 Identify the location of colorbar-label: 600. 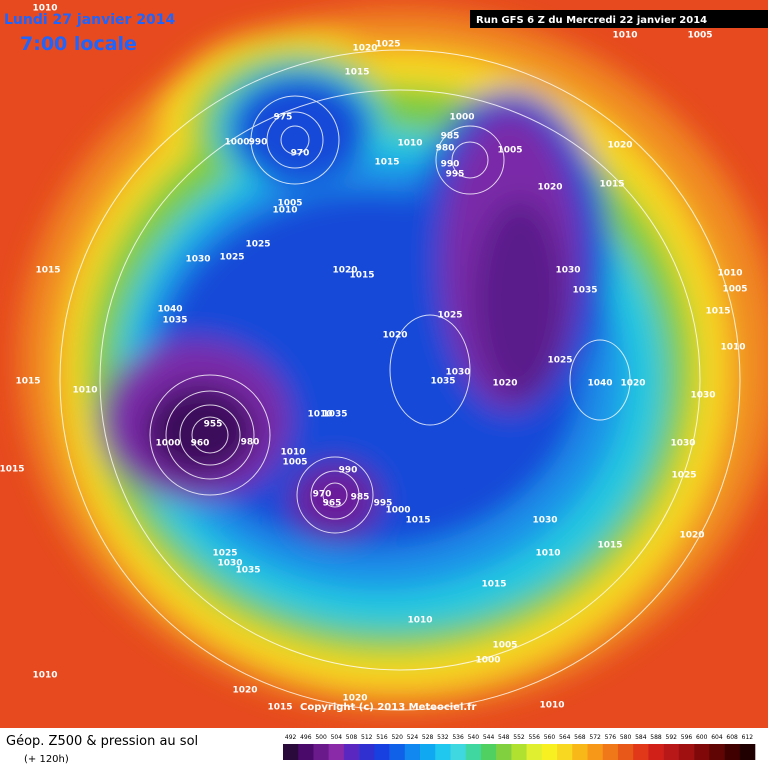
(702, 737).